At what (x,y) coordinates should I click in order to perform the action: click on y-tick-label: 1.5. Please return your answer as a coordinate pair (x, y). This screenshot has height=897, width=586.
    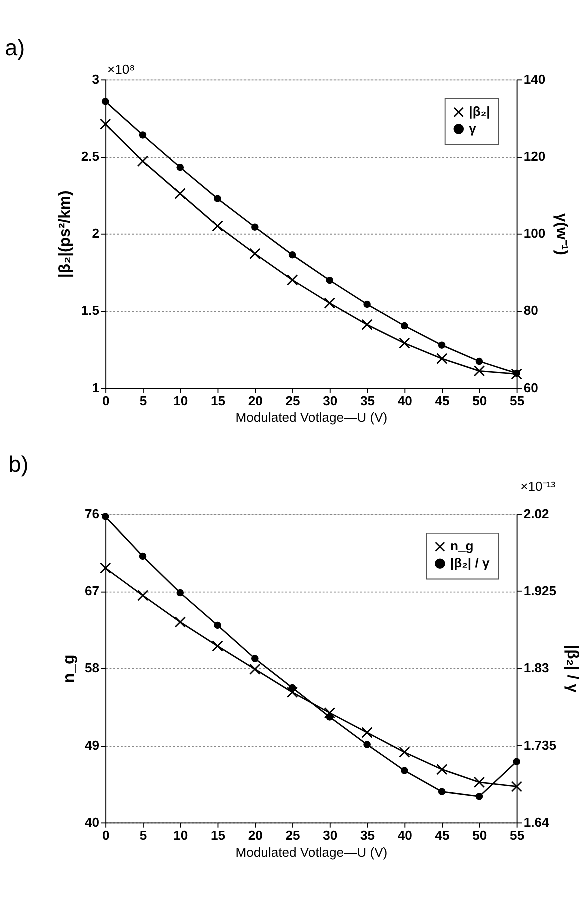
    Looking at the image, I should click on (90, 310).